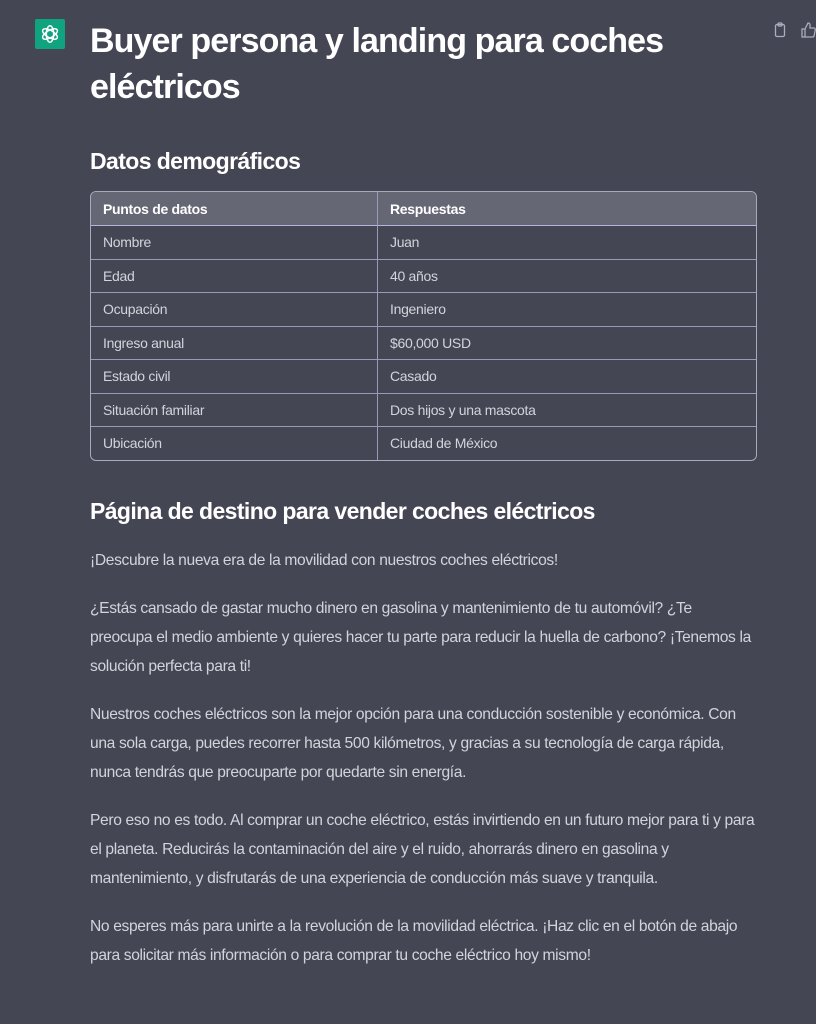  What do you see at coordinates (234, 310) in the screenshot?
I see `table-cell: Ocupación` at bounding box center [234, 310].